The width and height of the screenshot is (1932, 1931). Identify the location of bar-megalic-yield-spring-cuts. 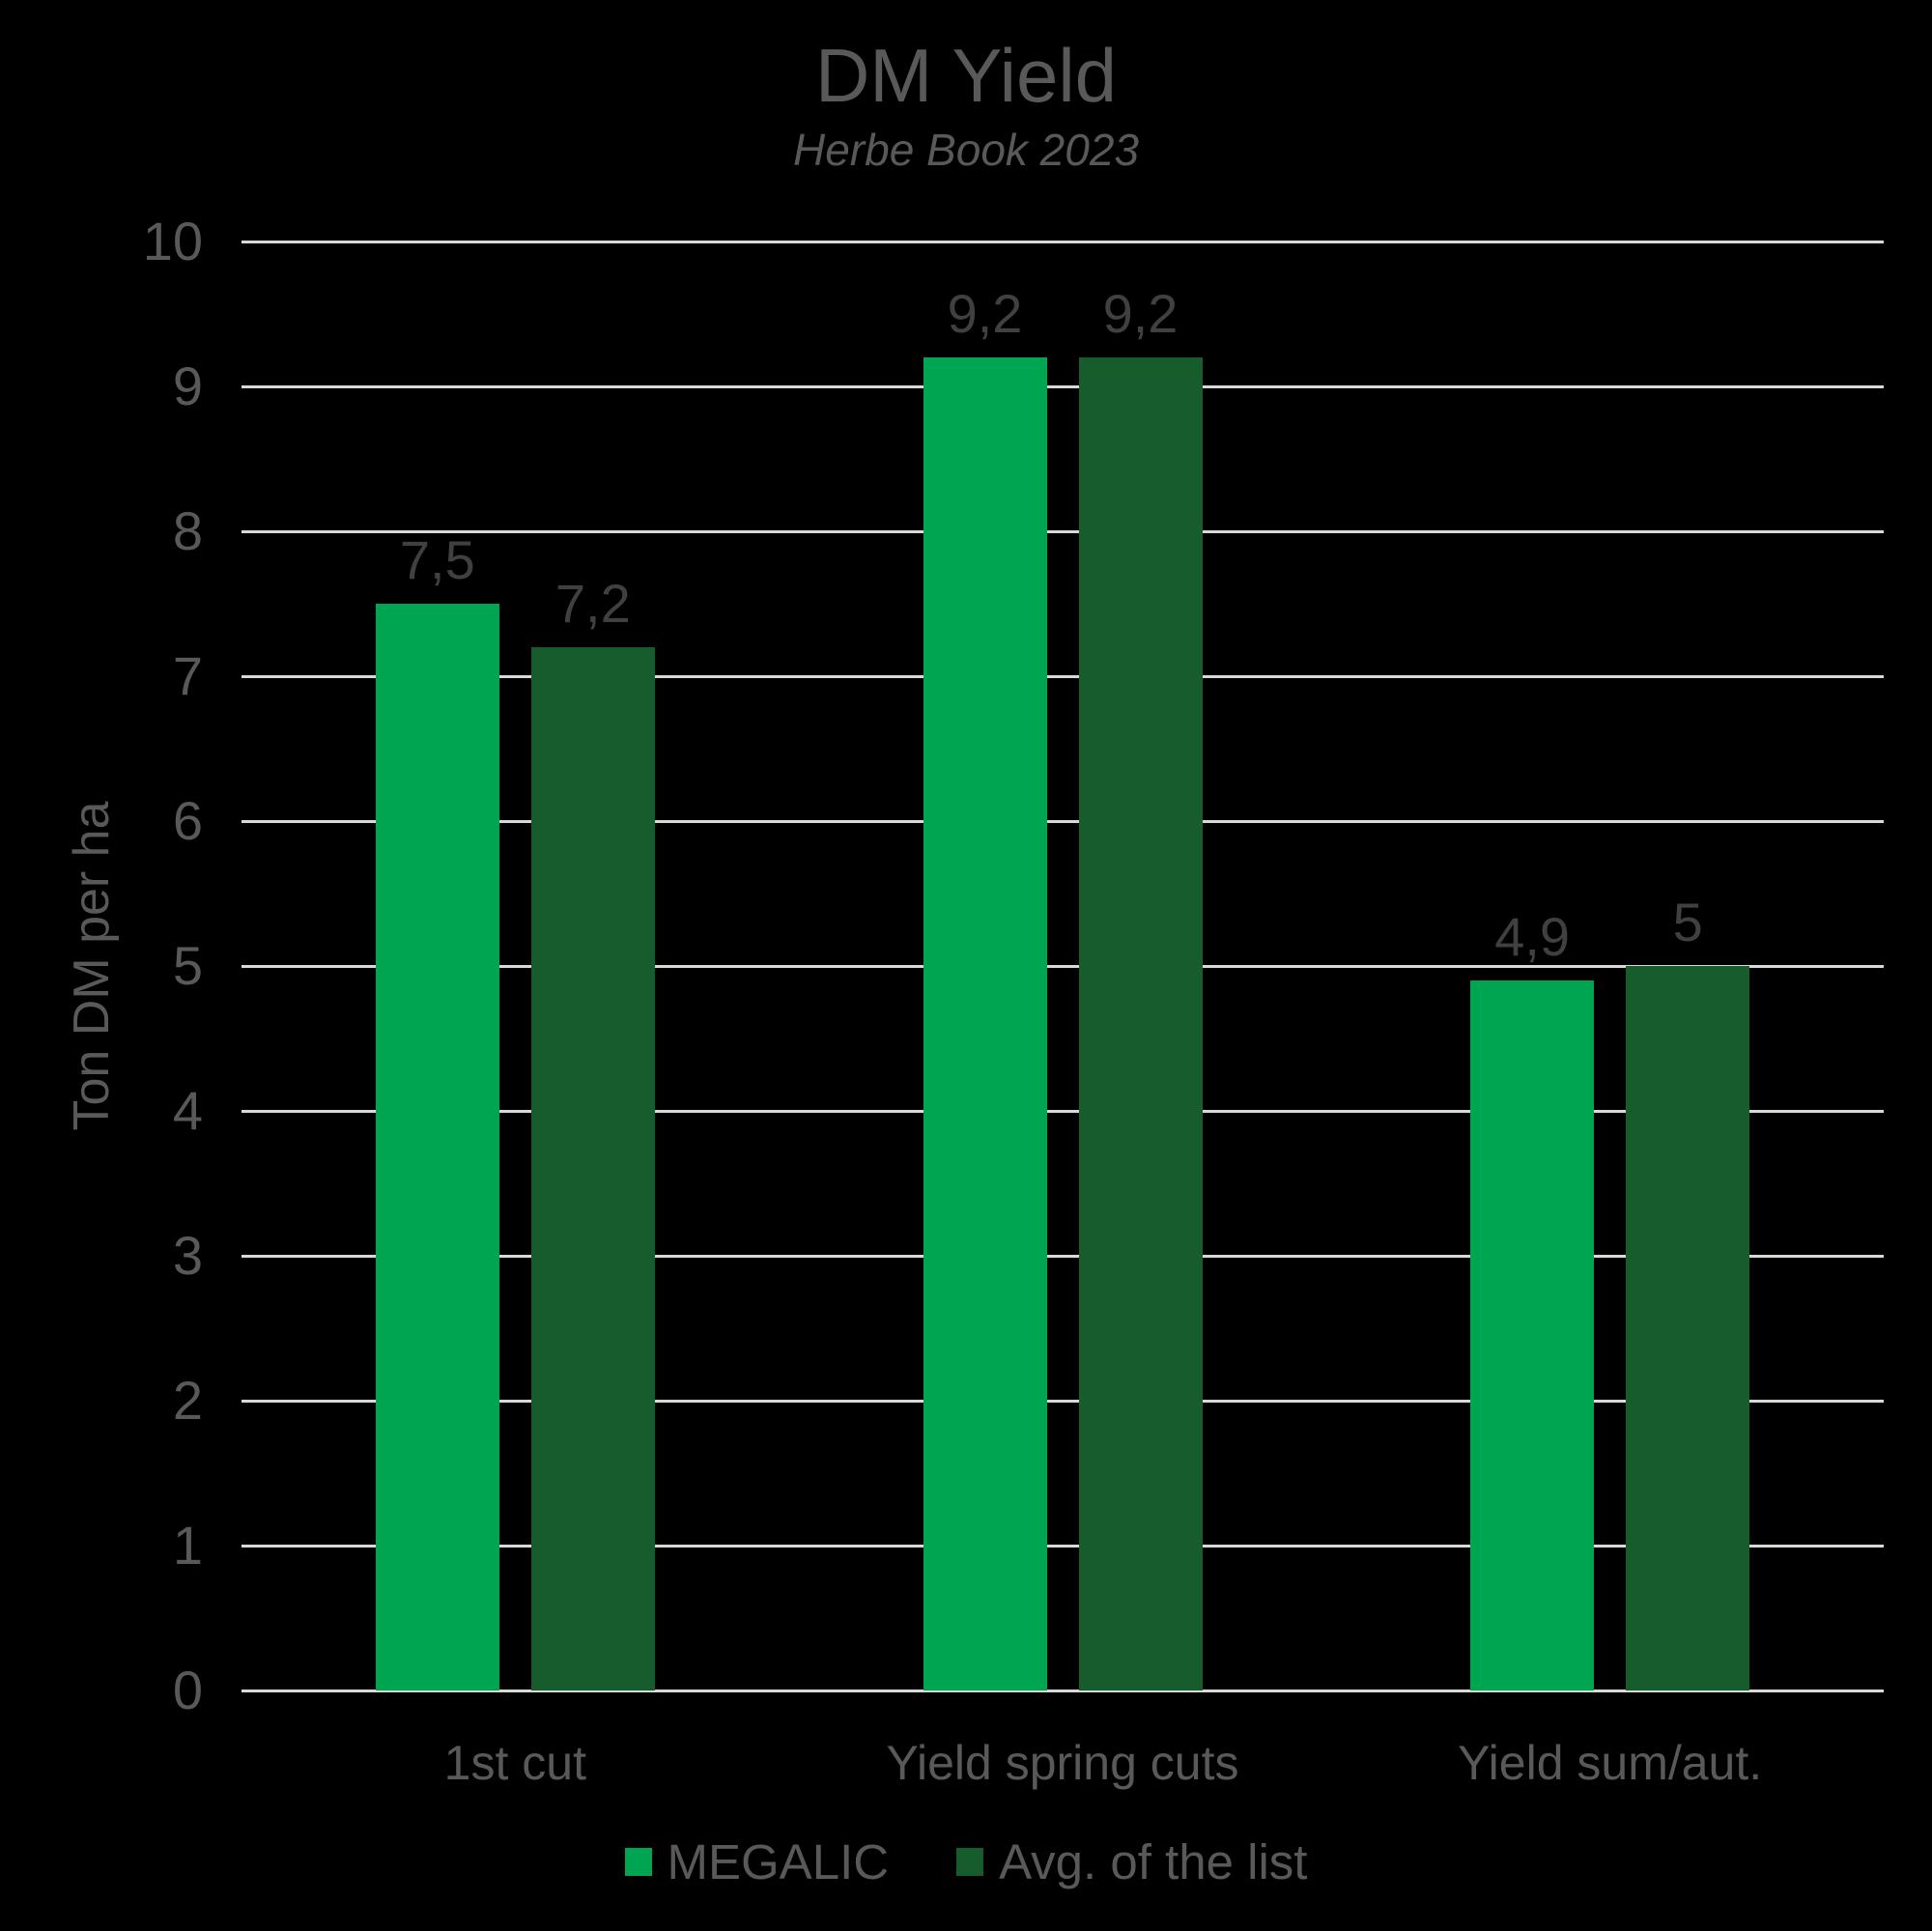
(985, 1023).